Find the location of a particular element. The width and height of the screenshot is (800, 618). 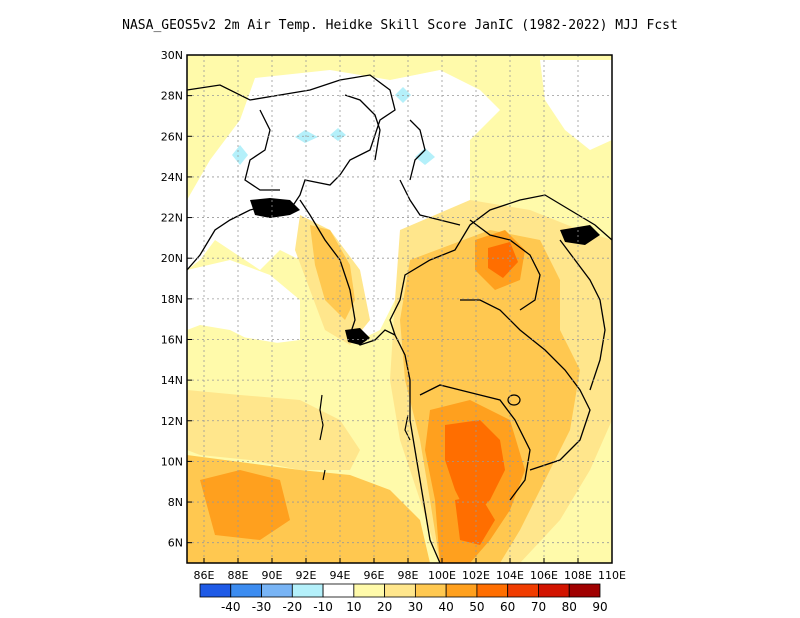

x-tick-label: 106E is located at coordinates (544, 575).